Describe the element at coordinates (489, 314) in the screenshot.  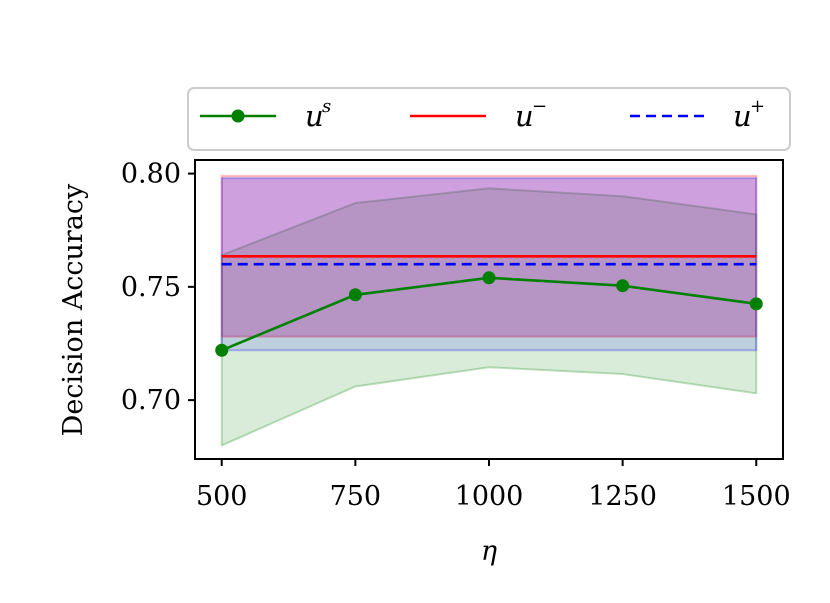
I see `series-markers` at that location.